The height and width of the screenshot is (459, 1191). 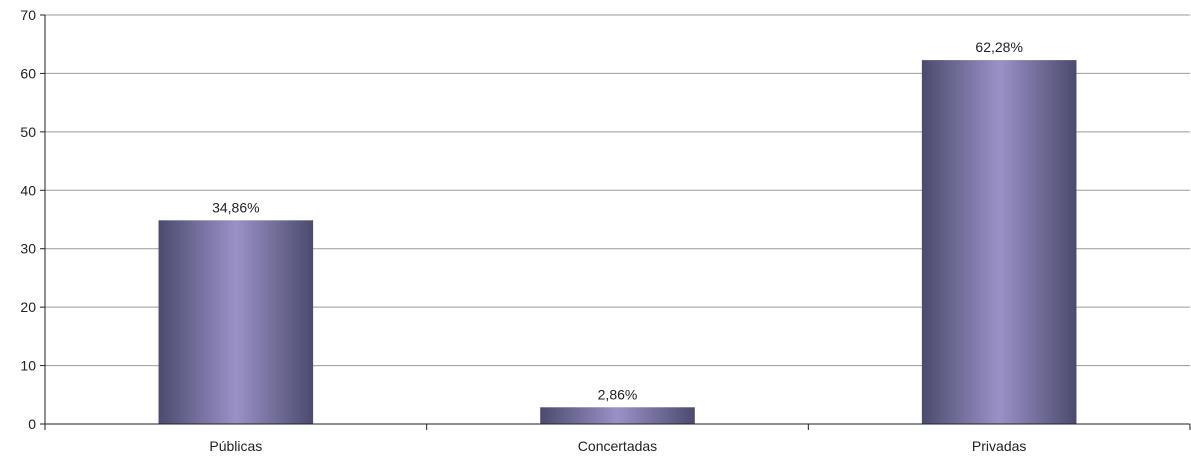 What do you see at coordinates (28, 366) in the screenshot?
I see `y-tick-label: 10` at bounding box center [28, 366].